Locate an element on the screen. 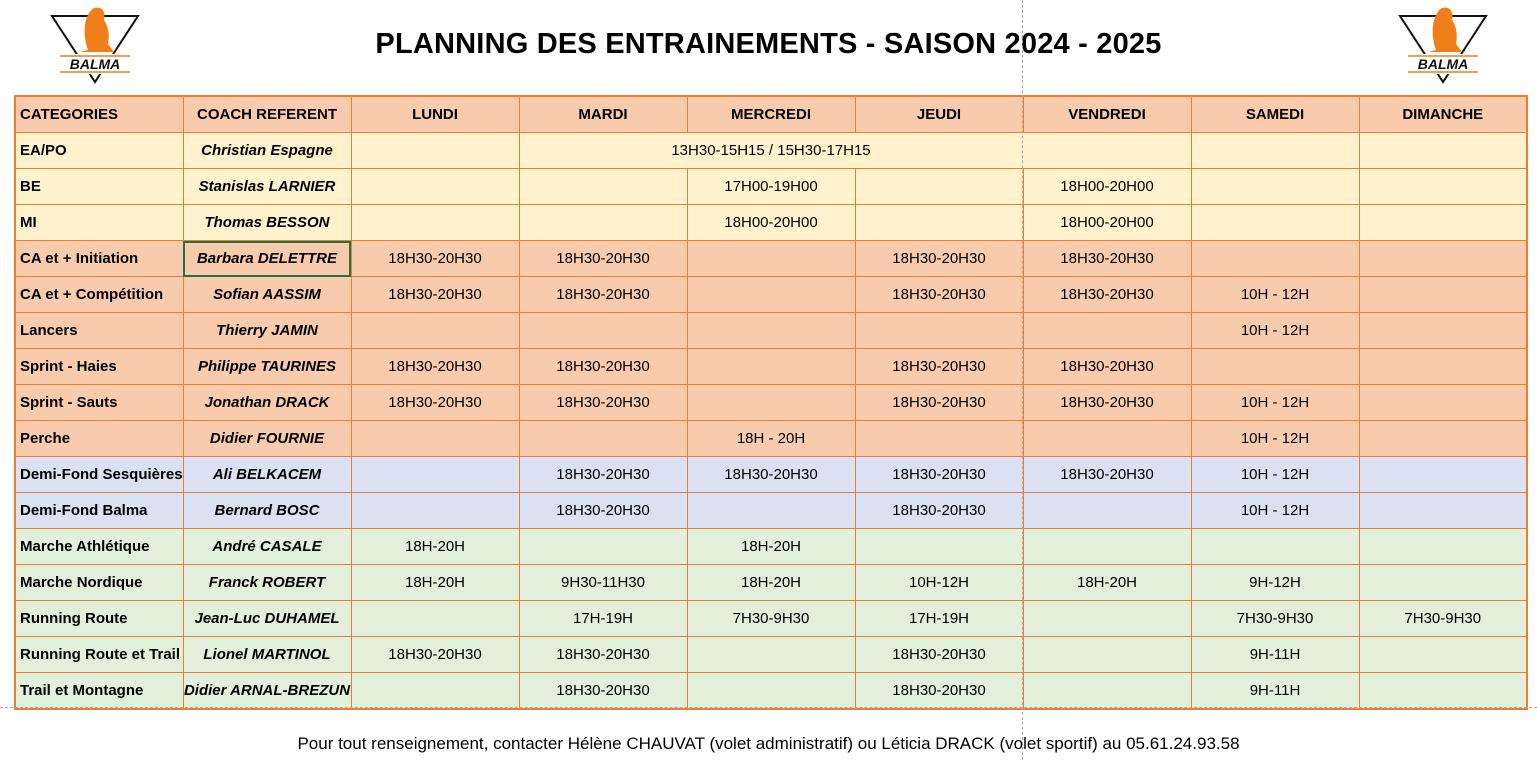 The width and height of the screenshot is (1537, 760). coach-cell: Didier ARNAL-BREZUN is located at coordinates (267, 691).